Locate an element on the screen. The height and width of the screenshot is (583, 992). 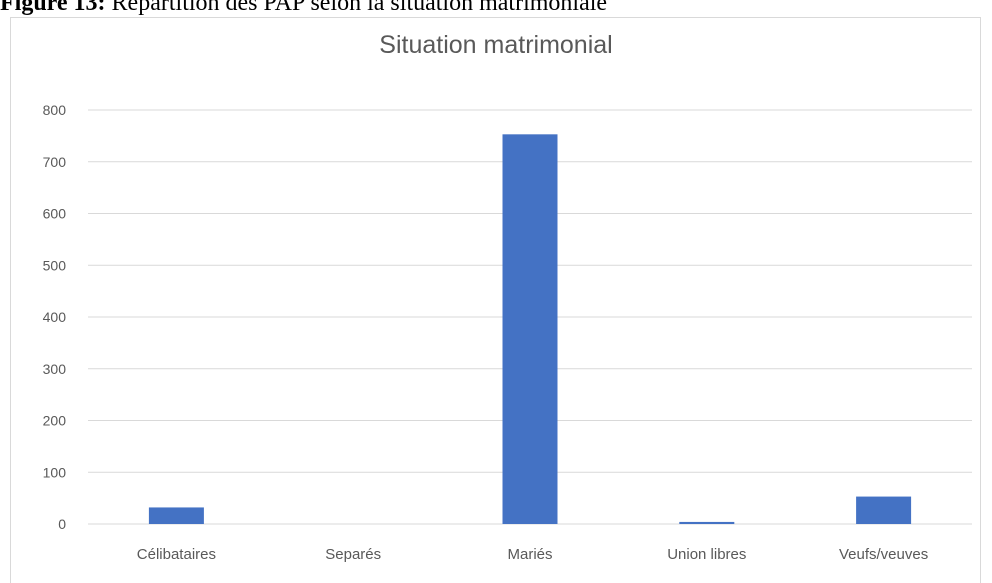
y-tick-label: 0 is located at coordinates (62, 524).